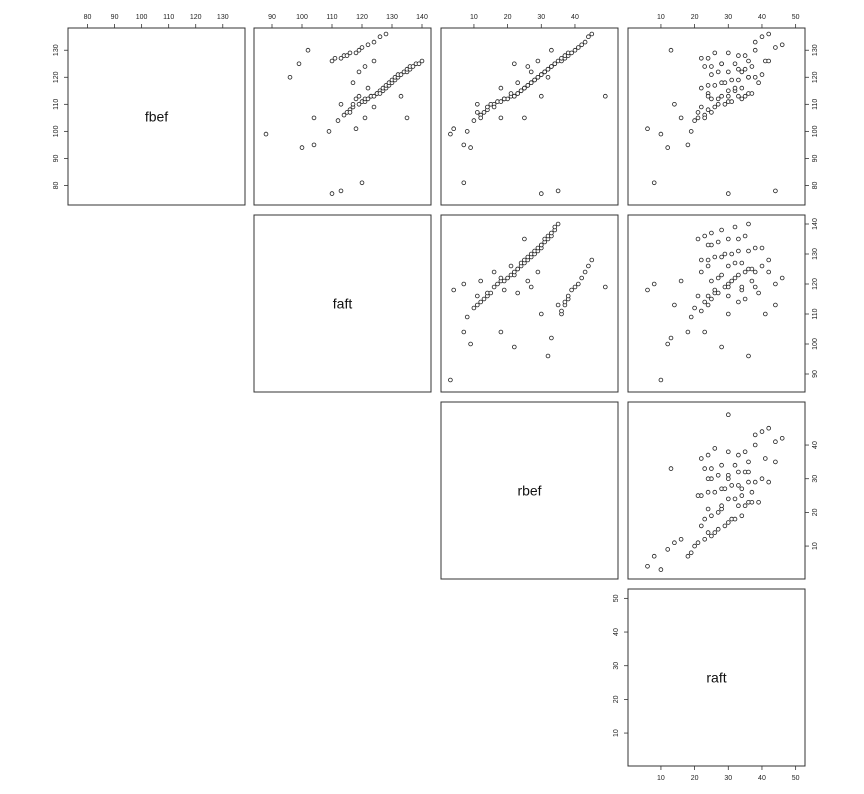  Describe the element at coordinates (392, 17) in the screenshot. I see `x-tick-label-faft: 130` at that location.